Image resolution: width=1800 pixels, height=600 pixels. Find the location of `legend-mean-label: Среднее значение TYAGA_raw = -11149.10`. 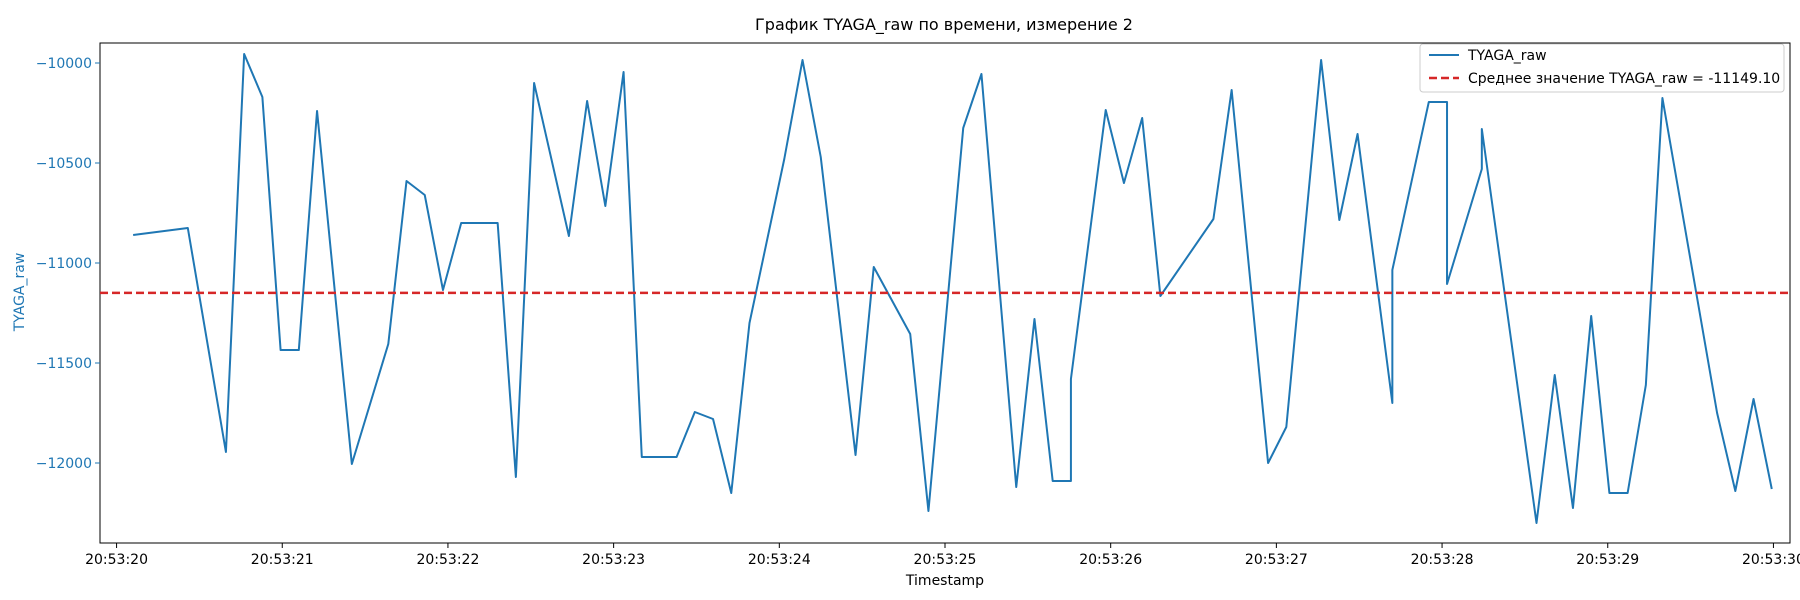

legend-mean-label: Среднее значение TYAGA_raw = -11149.10 is located at coordinates (1624, 79).